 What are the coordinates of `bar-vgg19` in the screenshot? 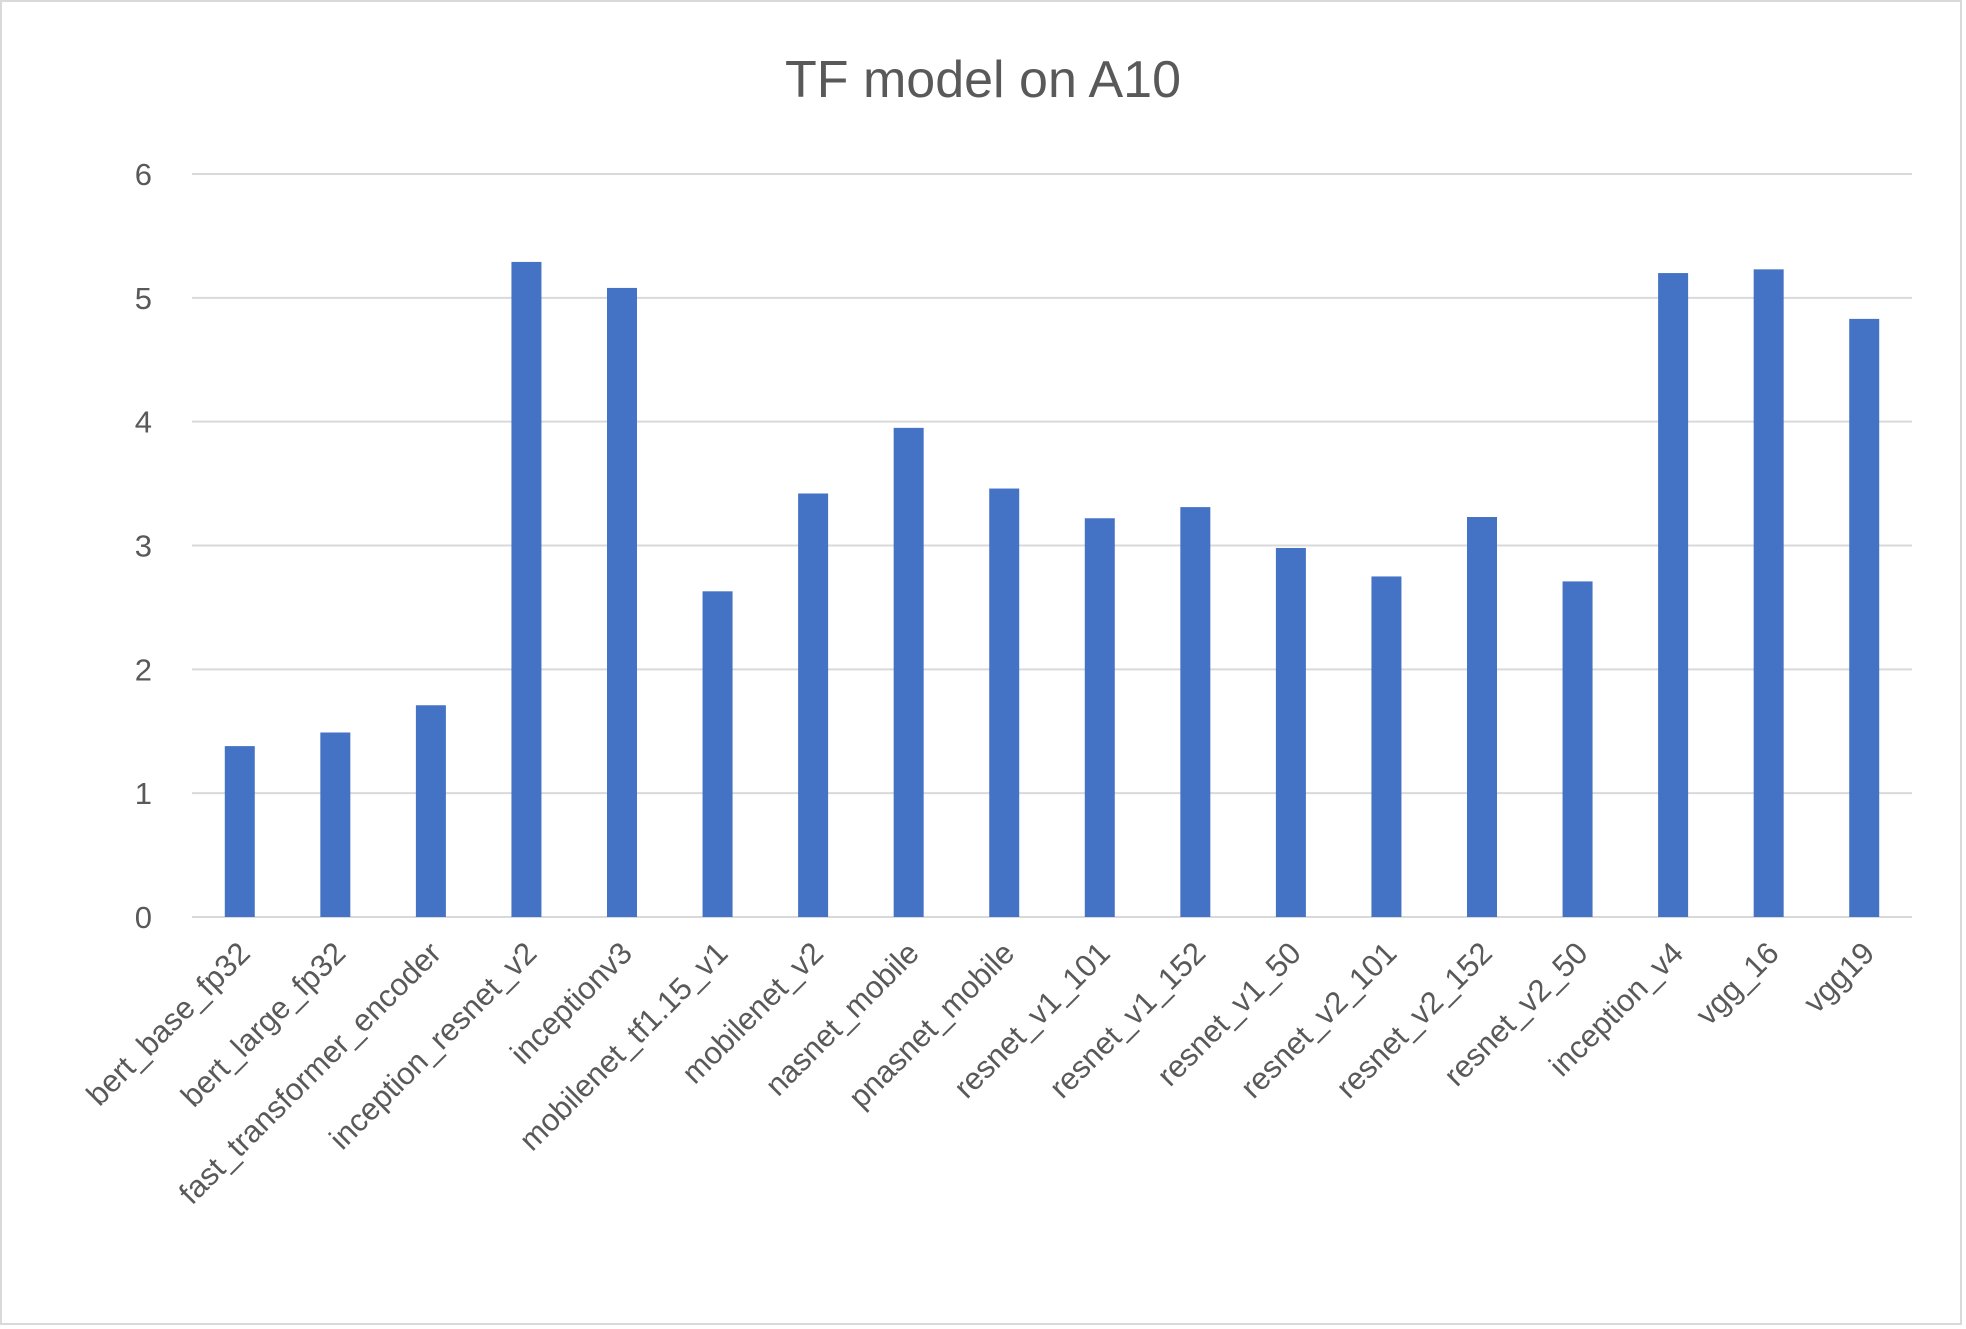 It's located at (1864, 617).